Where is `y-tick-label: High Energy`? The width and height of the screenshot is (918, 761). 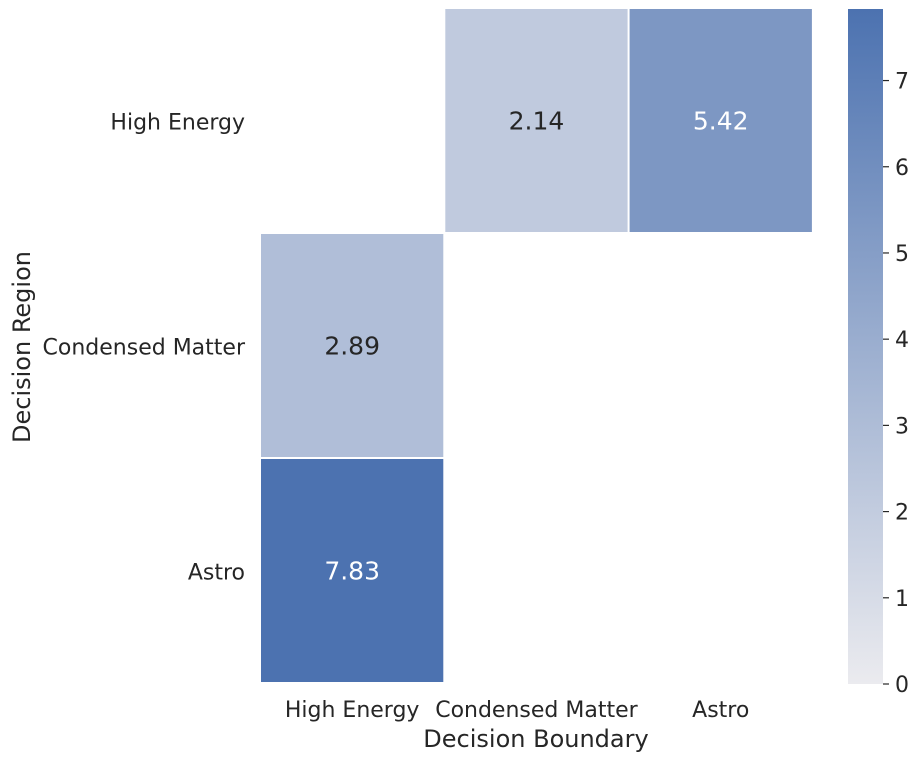
y-tick-label: High Energy is located at coordinates (177, 123).